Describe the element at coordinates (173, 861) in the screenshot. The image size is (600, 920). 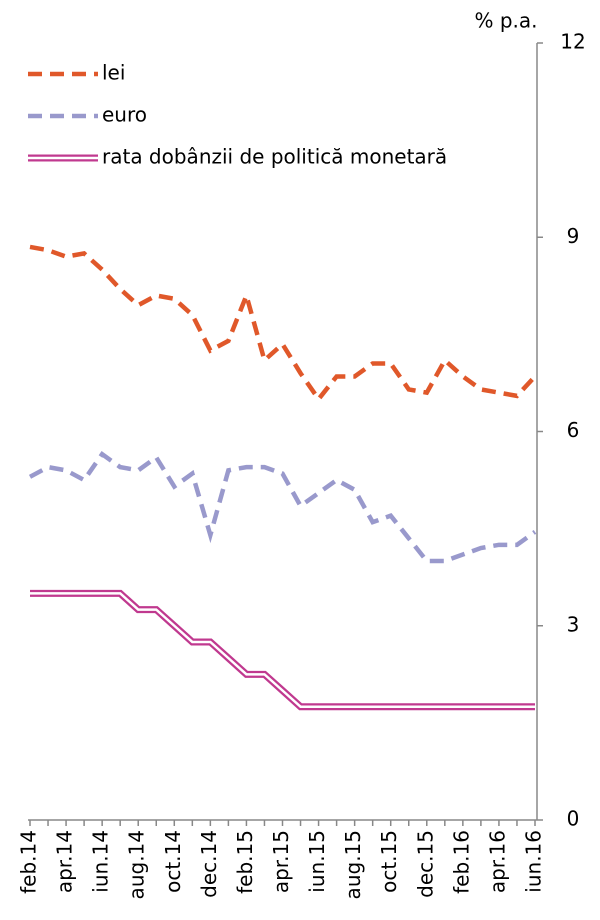
I see `x-tick-label: oct.14` at that location.